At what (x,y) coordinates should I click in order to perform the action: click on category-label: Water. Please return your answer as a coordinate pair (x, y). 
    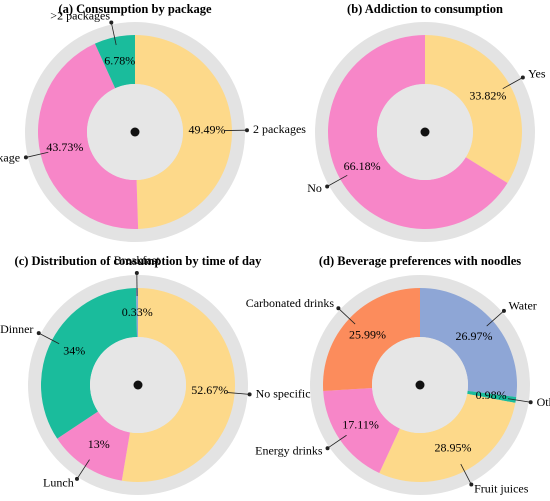
    Looking at the image, I should click on (522, 306).